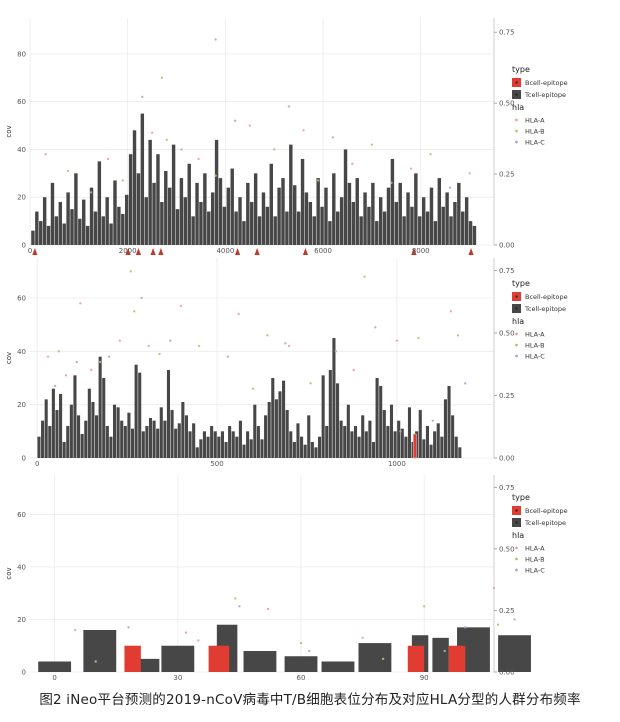 The width and height of the screenshot is (620, 722). I want to click on legend-item-hla: HLA-A, so click(535, 549).